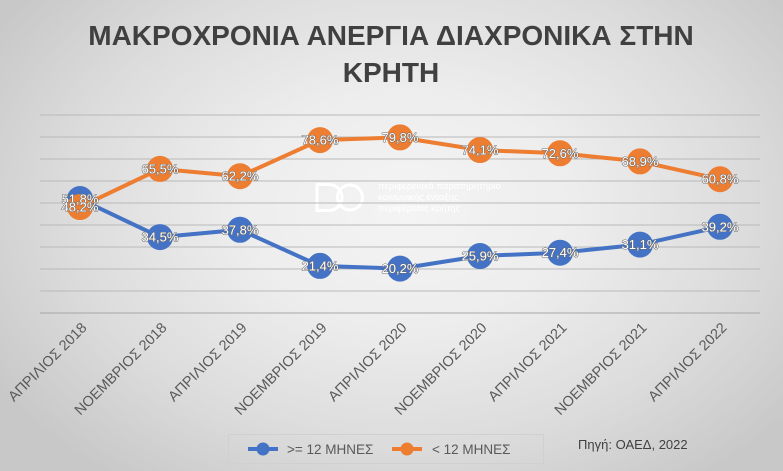  I want to click on watermark-logo, so click(339, 197).